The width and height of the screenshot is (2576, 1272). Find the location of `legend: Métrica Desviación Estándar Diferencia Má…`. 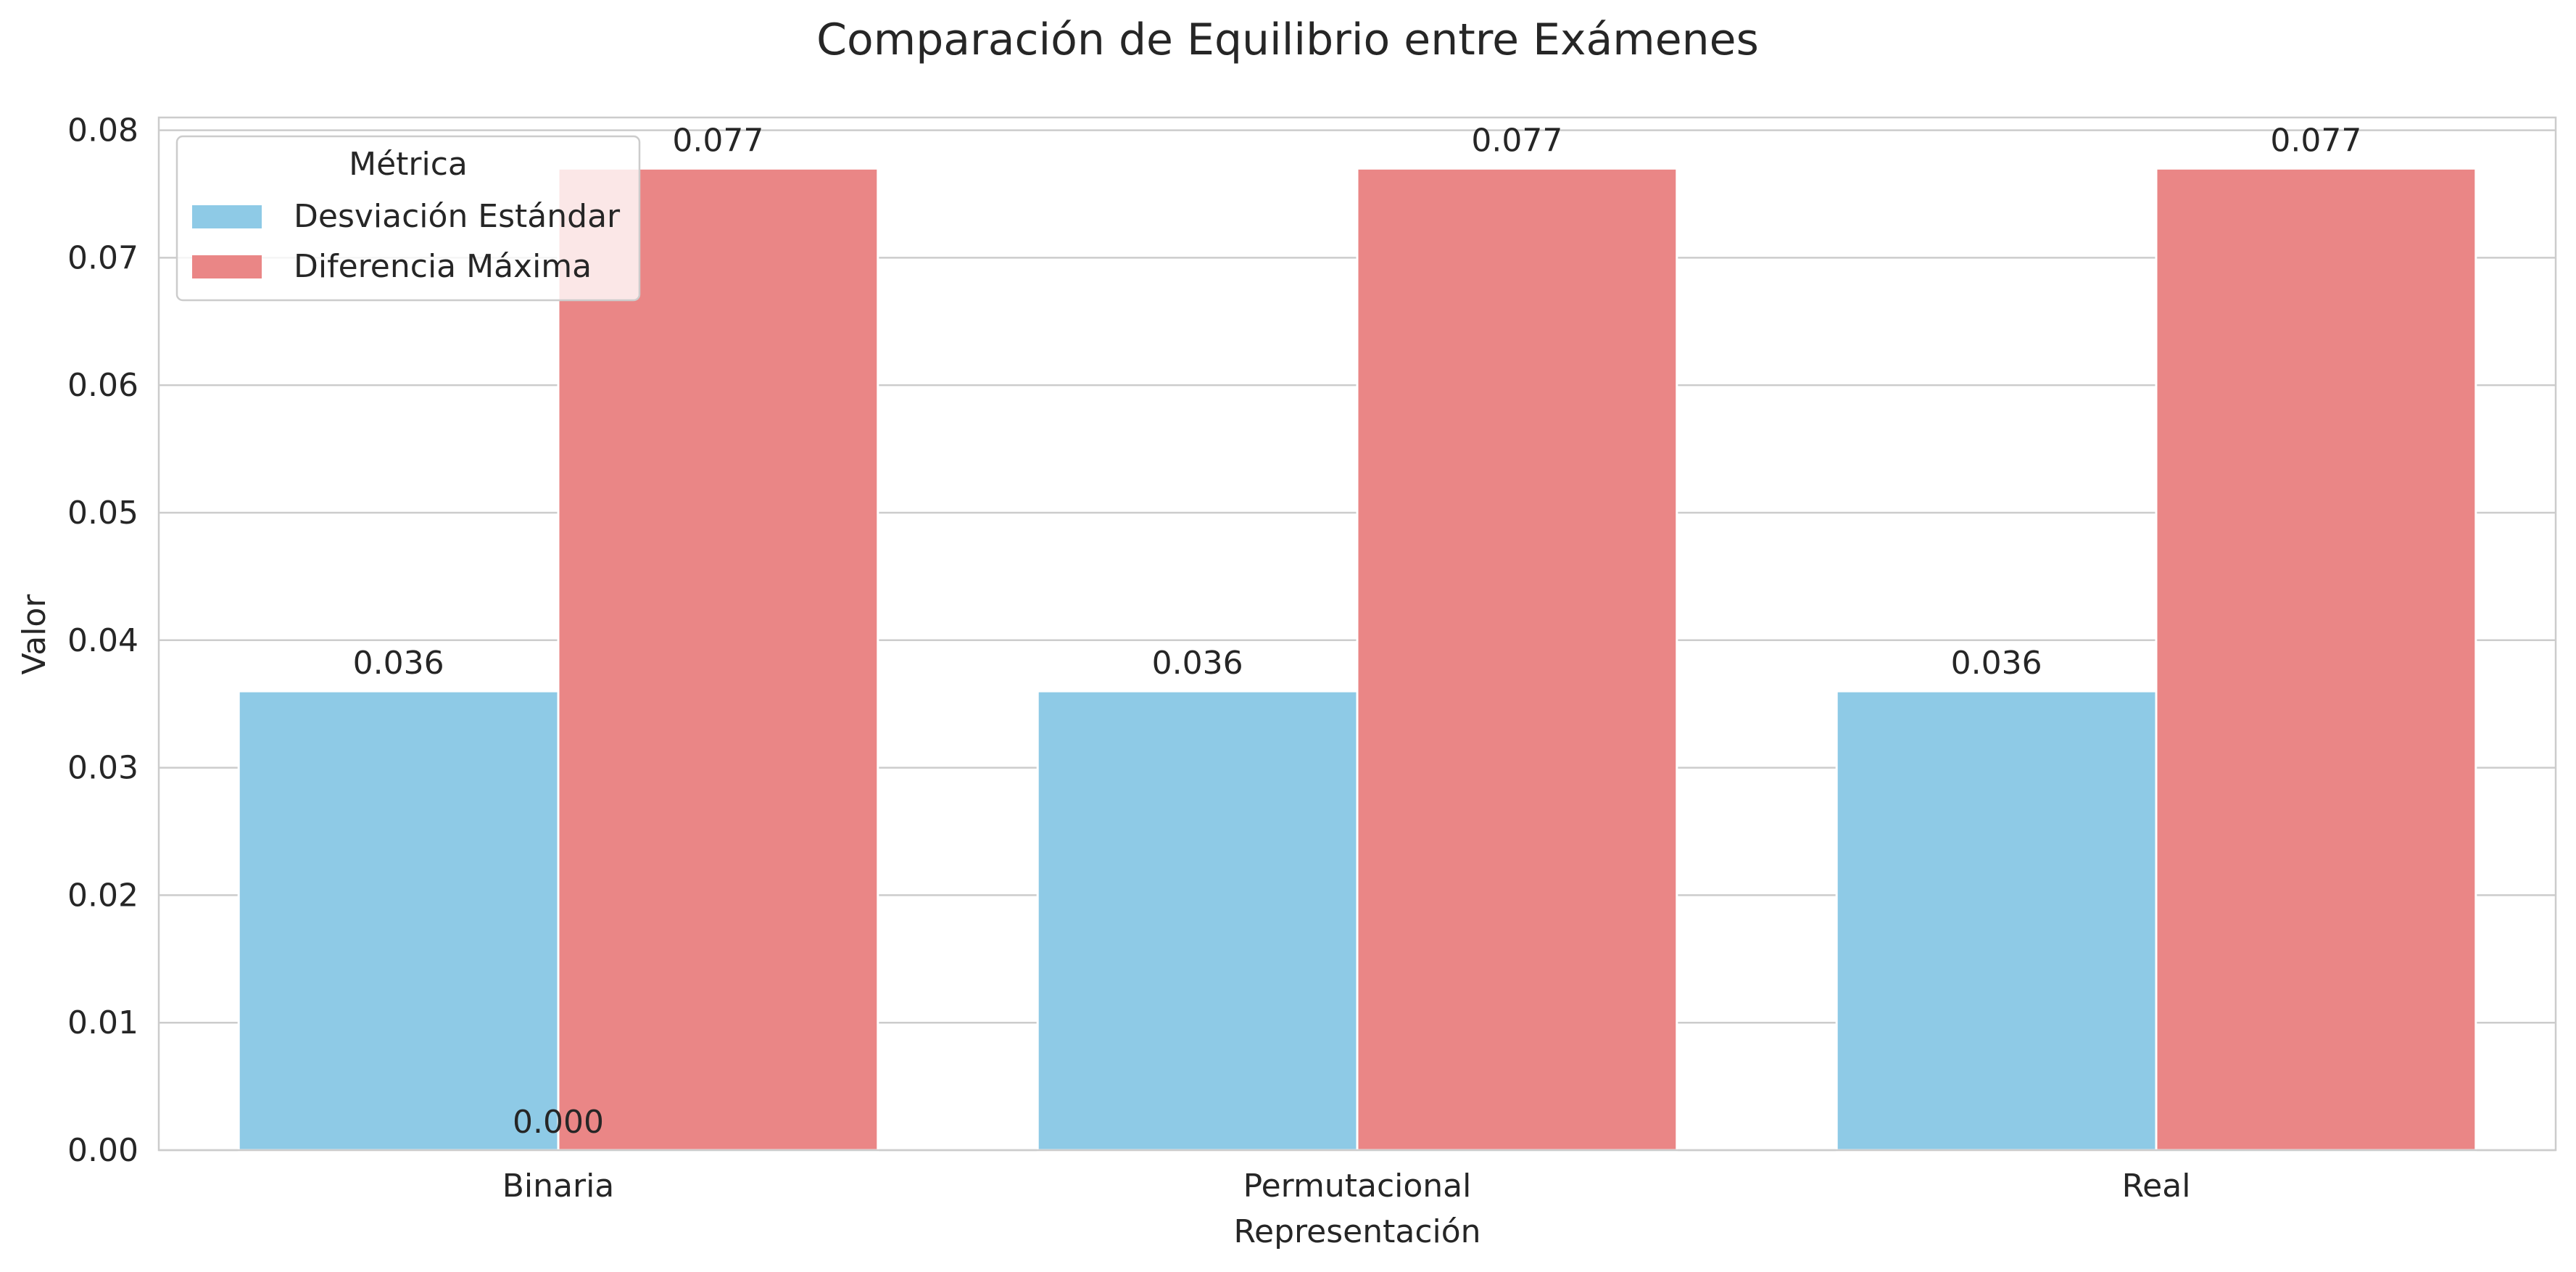

legend: Métrica Desviación Estándar Diferencia Má… is located at coordinates (408, 218).